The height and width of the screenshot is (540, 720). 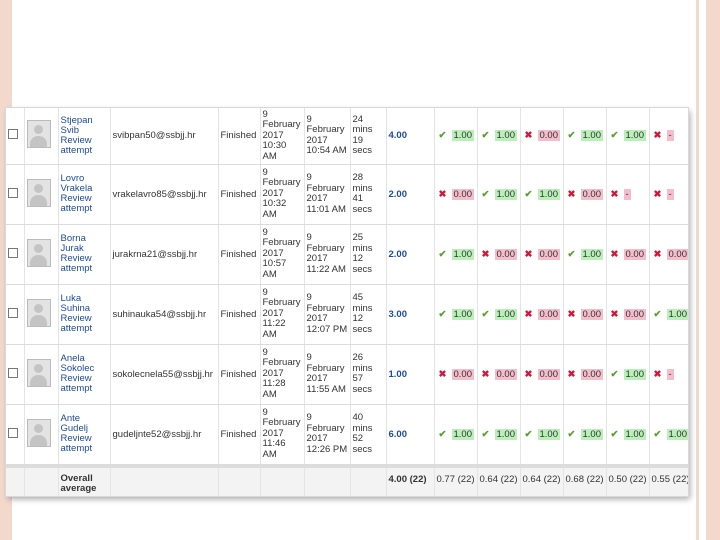 I want to click on grade-link: 3.00, so click(x=398, y=314).